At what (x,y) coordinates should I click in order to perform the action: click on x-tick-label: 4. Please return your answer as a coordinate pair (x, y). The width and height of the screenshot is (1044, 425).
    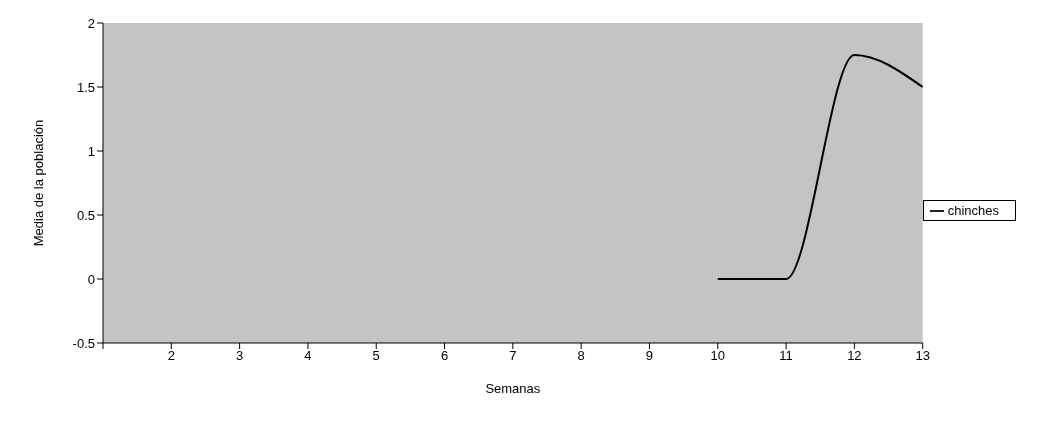
    Looking at the image, I should click on (308, 356).